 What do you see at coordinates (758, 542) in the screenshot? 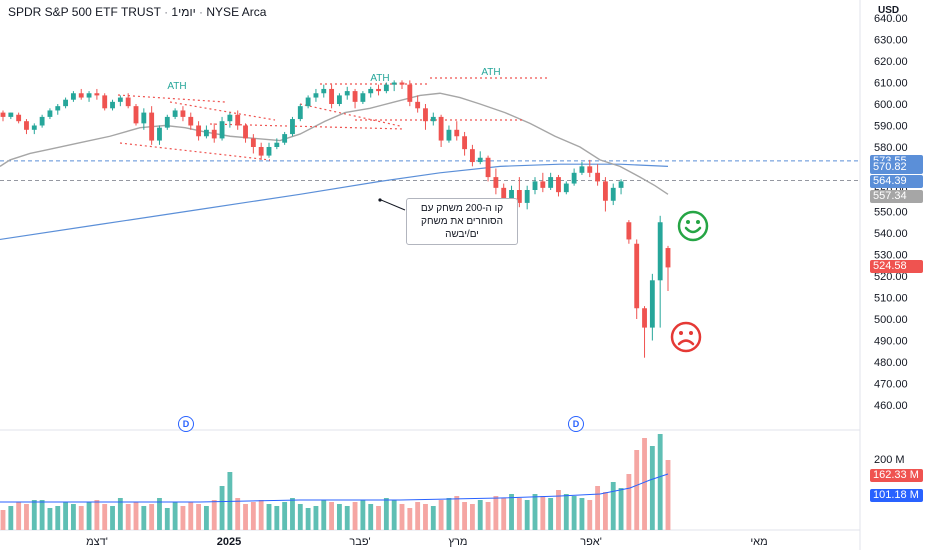
I see `time-axis-label: מאי` at bounding box center [758, 542].